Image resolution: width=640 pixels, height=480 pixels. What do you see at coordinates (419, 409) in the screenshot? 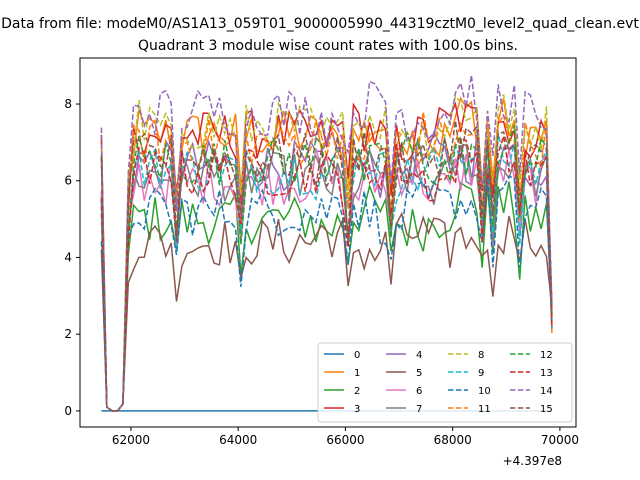
I see `legend-label-7: 7` at bounding box center [419, 409].